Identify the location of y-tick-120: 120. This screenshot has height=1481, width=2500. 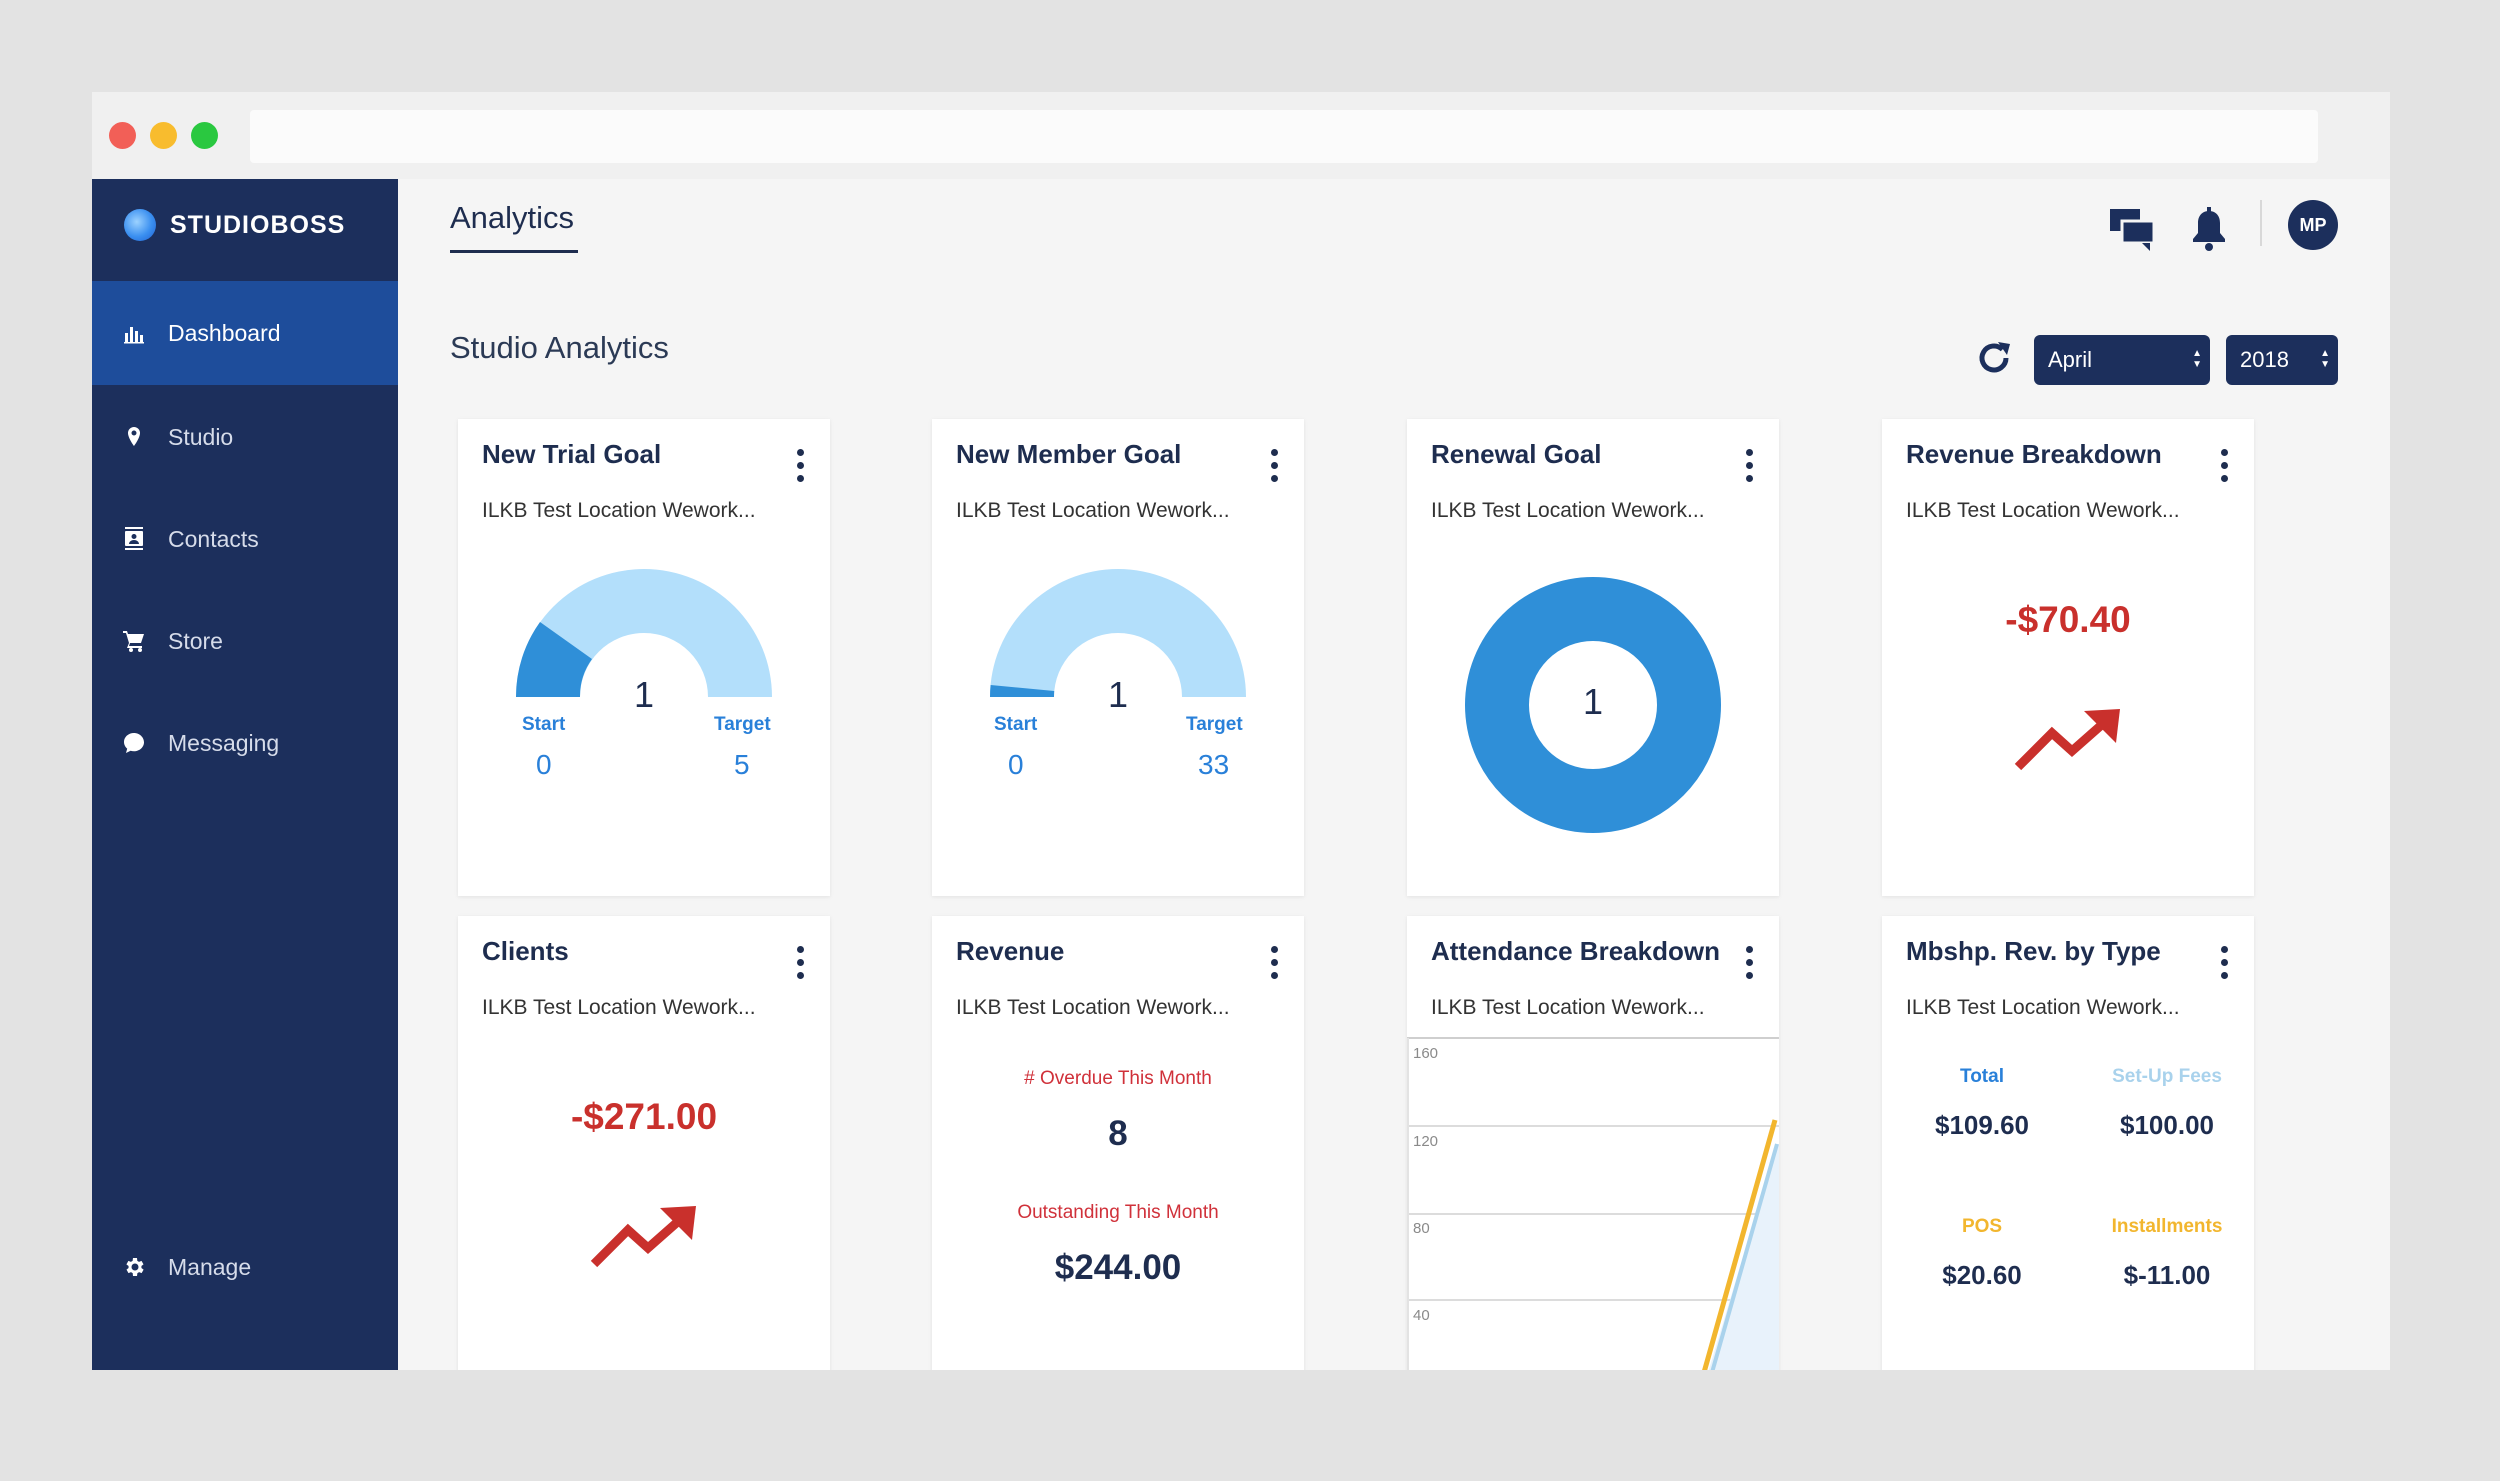
(1425, 1141).